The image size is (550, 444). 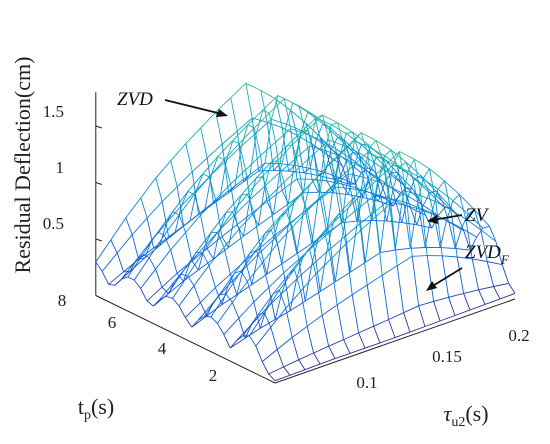 I want to click on zv-arrowhead, so click(x=432, y=219).